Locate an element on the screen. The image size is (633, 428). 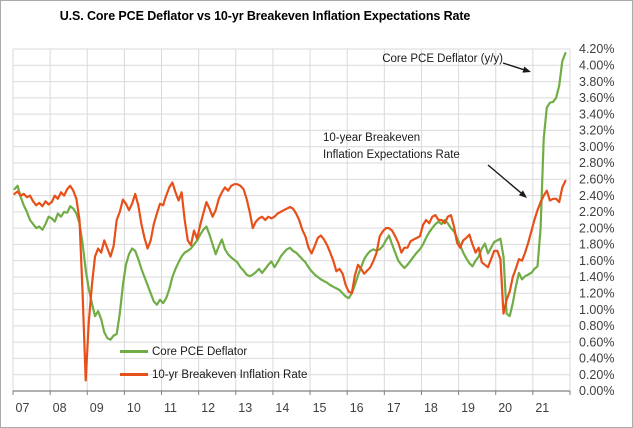
y-axis-tick-label: 1.20% is located at coordinates (596, 293).